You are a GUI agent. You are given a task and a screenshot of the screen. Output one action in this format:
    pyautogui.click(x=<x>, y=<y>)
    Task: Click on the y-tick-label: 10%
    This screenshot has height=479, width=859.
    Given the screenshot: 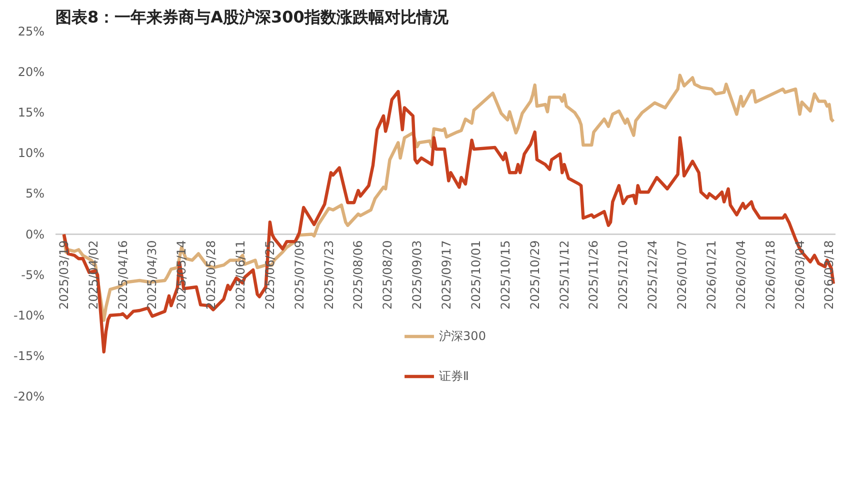 What is the action you would take?
    pyautogui.click(x=31, y=153)
    